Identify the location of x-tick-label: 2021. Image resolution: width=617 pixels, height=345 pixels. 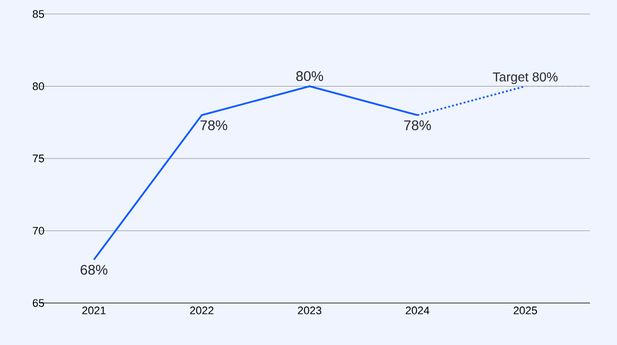
(94, 310).